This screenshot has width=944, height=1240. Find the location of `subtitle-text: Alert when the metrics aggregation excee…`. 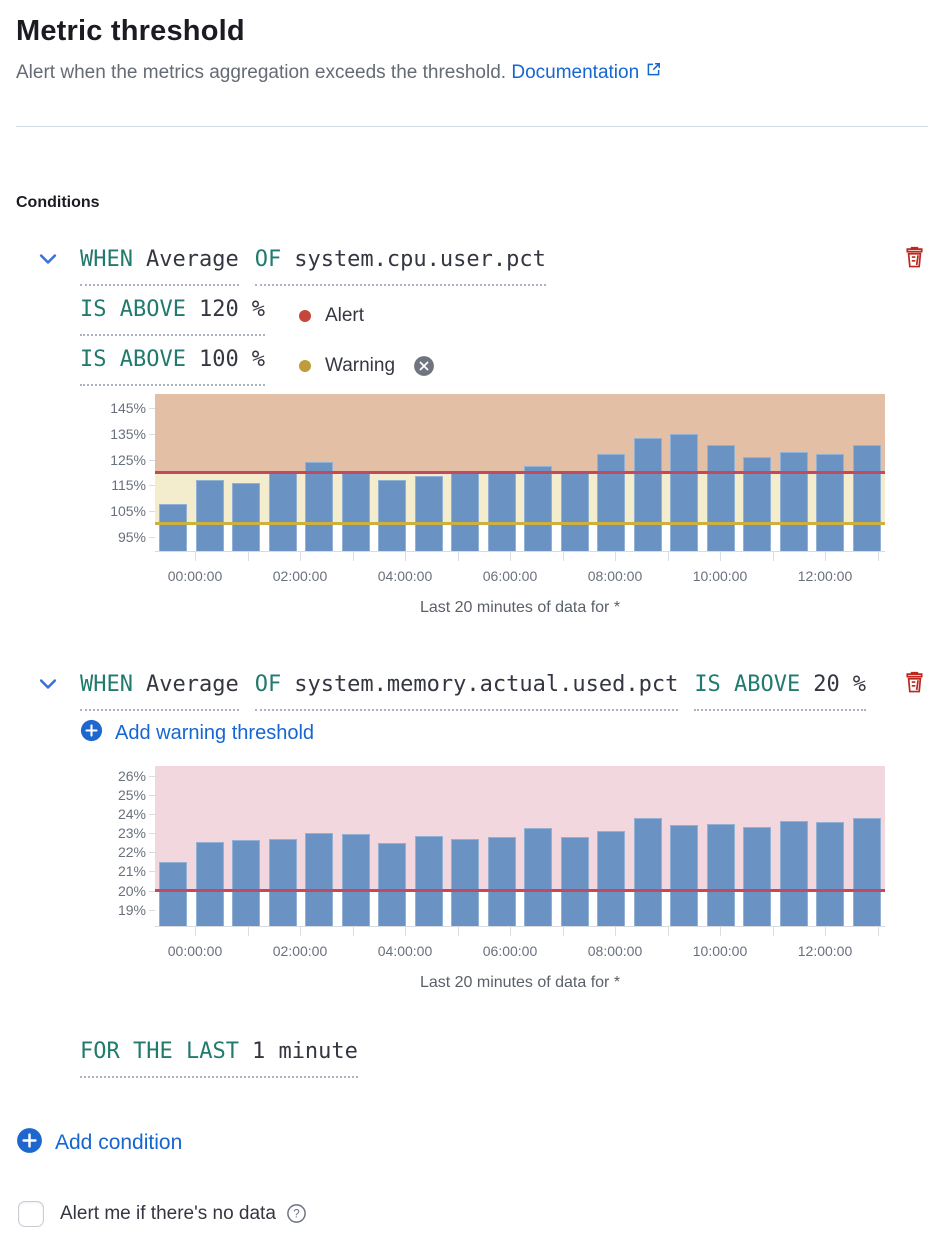

subtitle-text: Alert when the metrics aggregation excee… is located at coordinates (261, 72).